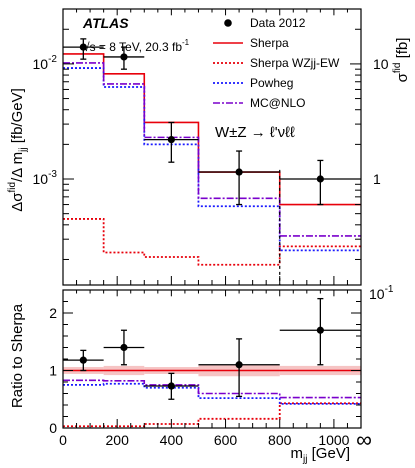  I want to click on right-y-tick-label-part: -1, so click(389, 289).